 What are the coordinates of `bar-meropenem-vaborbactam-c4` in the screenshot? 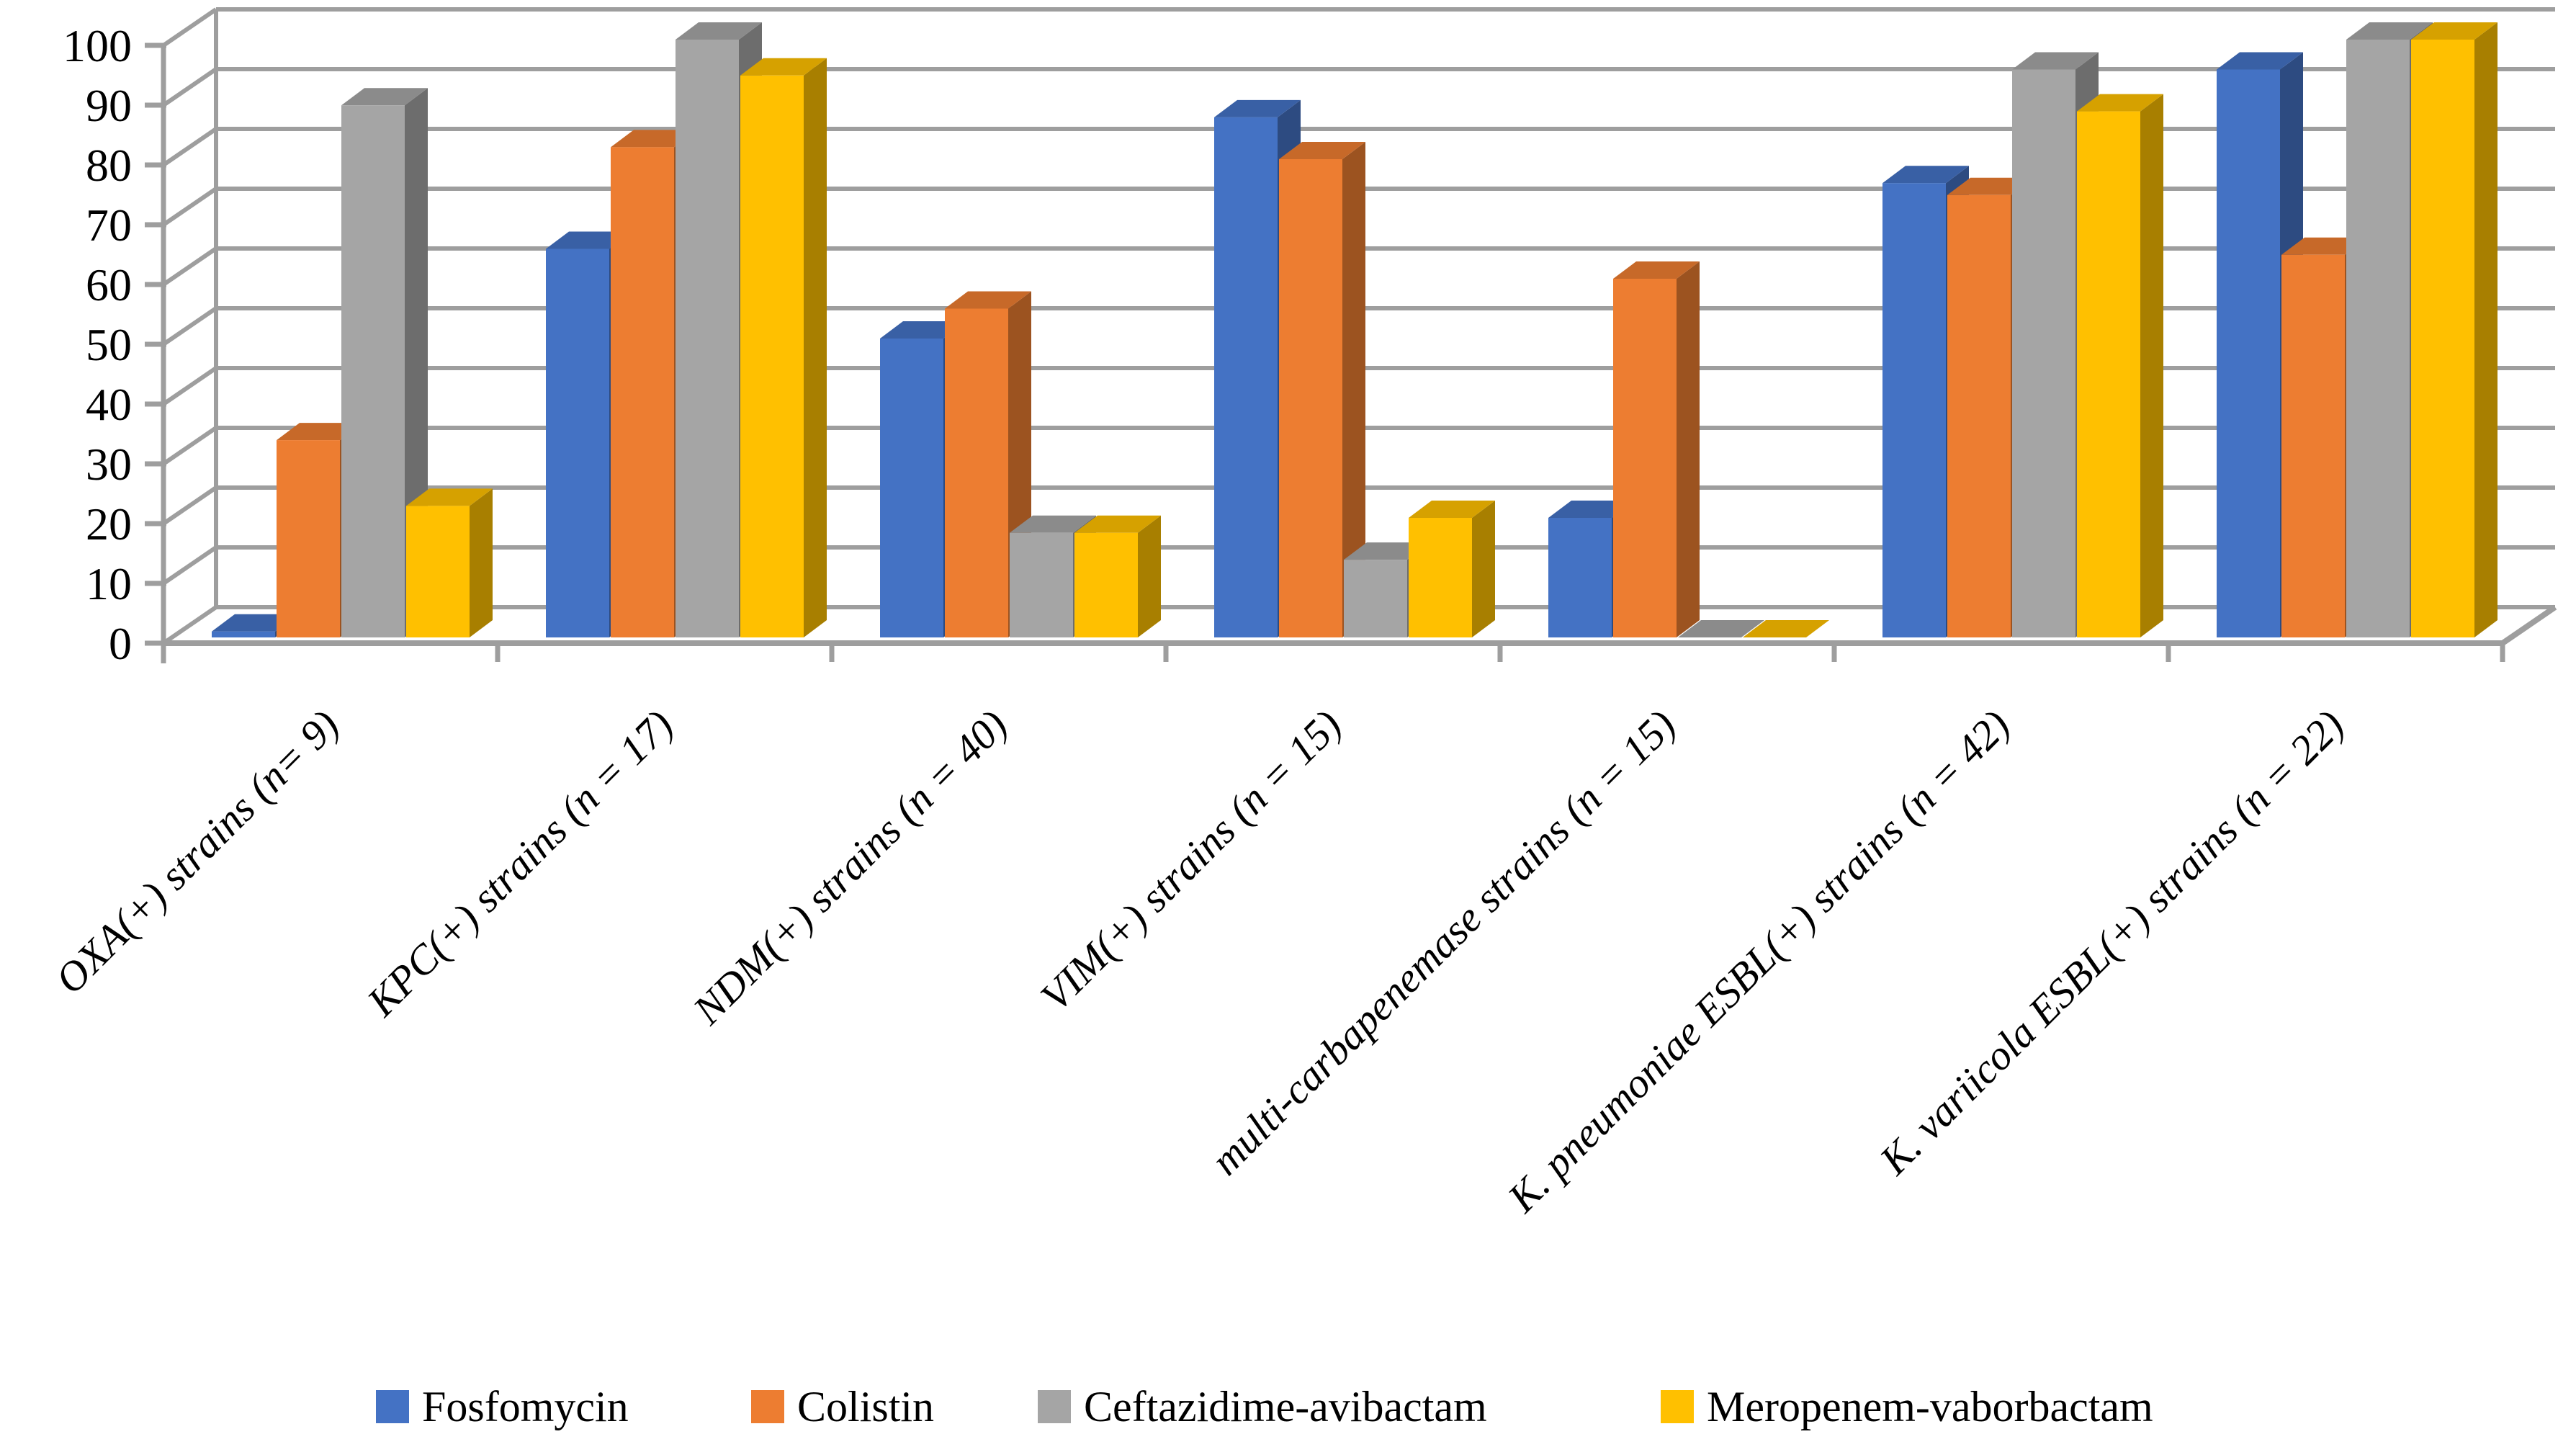 It's located at (1786, 629).